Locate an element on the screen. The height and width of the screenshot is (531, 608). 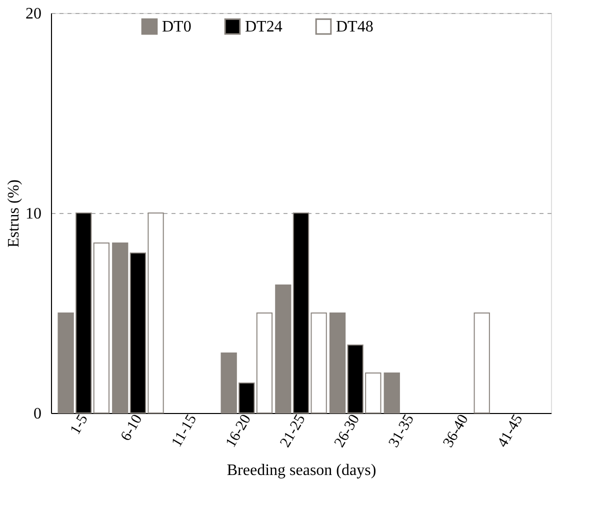
legend-label: DT24 is located at coordinates (263, 27).